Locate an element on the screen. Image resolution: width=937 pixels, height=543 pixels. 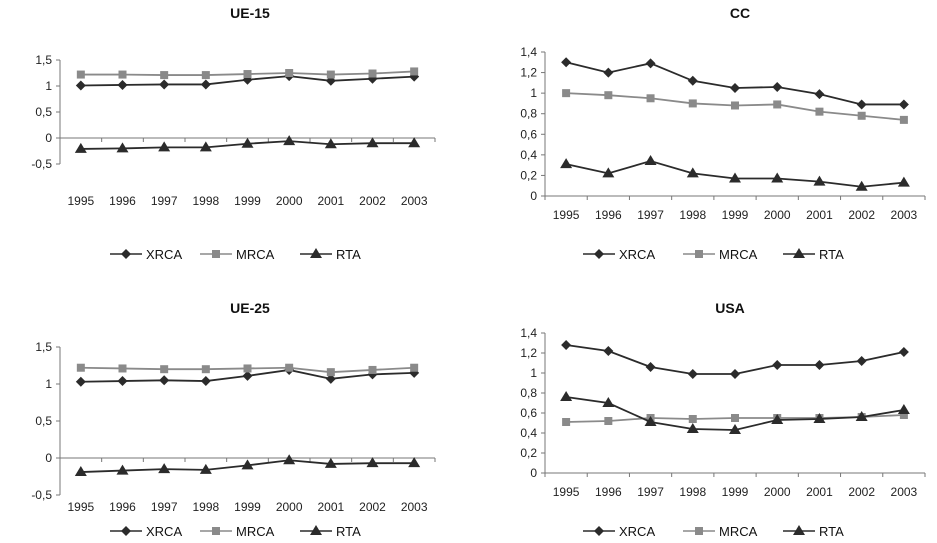
y-tick-label: 0,6 is located at coordinates (528, 134).